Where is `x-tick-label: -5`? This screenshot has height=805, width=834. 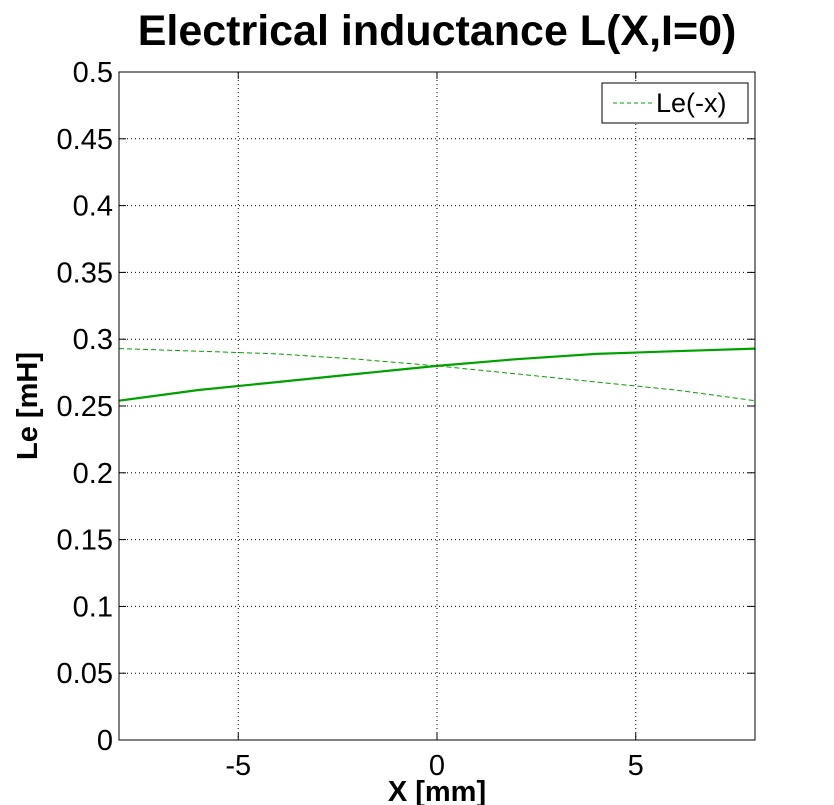 x-tick-label: -5 is located at coordinates (238, 766).